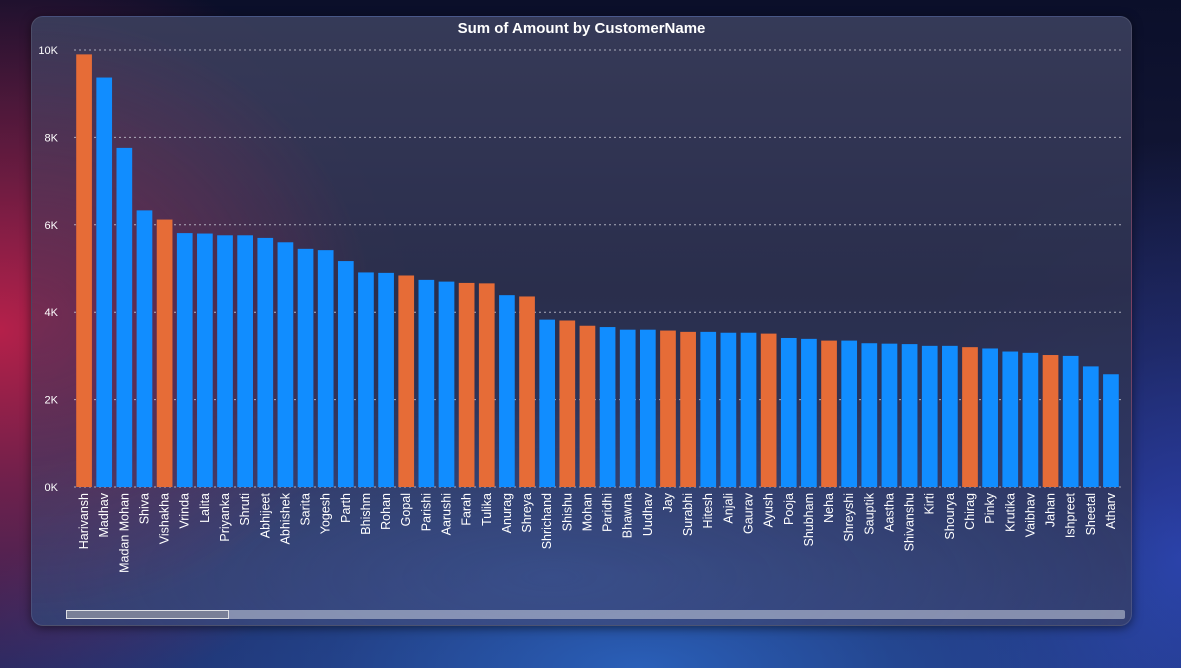 Image resolution: width=1181 pixels, height=668 pixels. What do you see at coordinates (52, 401) in the screenshot?
I see `y-tick-label: 2K` at bounding box center [52, 401].